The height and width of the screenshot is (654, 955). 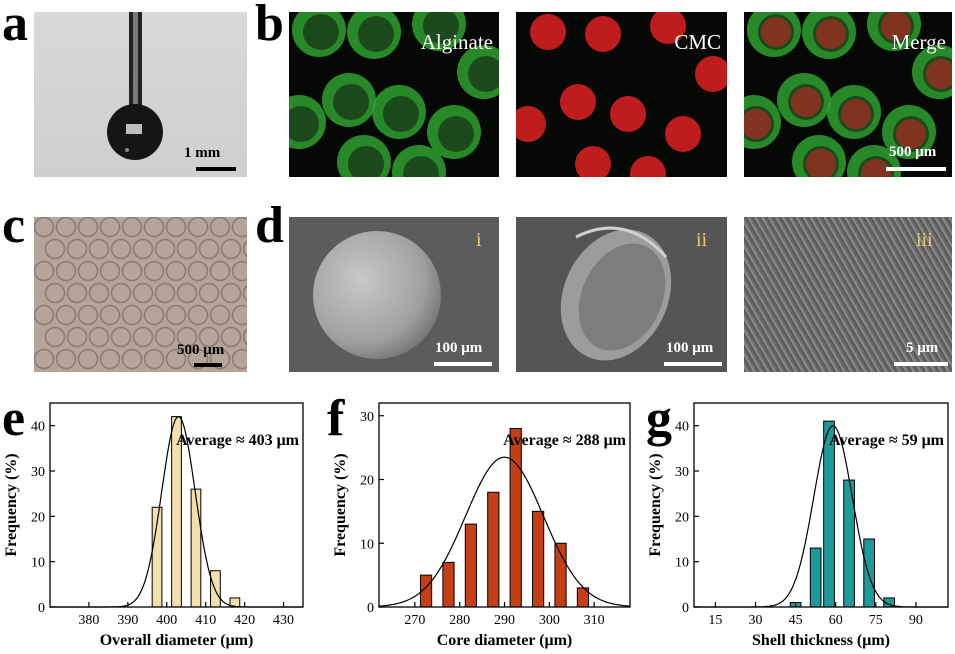 I want to click on sem-image-i: i 100 μm, so click(x=394, y=294).